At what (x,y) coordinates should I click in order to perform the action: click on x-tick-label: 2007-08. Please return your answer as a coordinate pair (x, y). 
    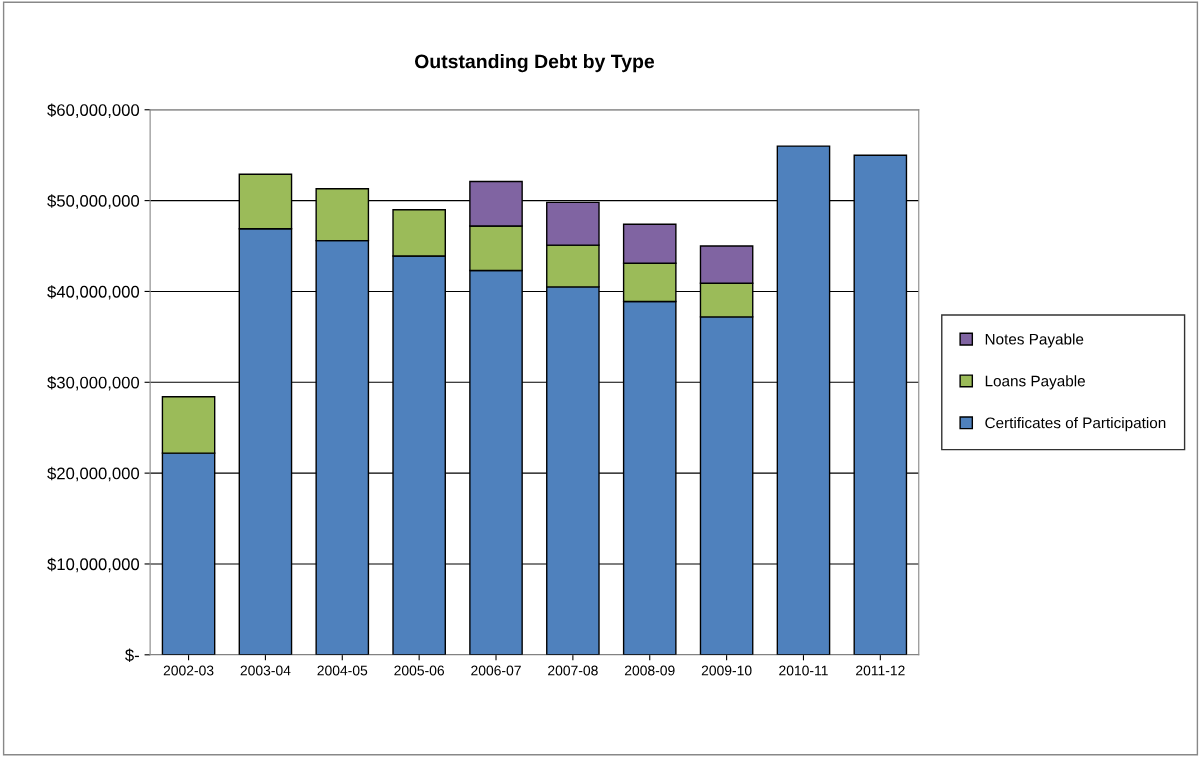
    Looking at the image, I should click on (573, 670).